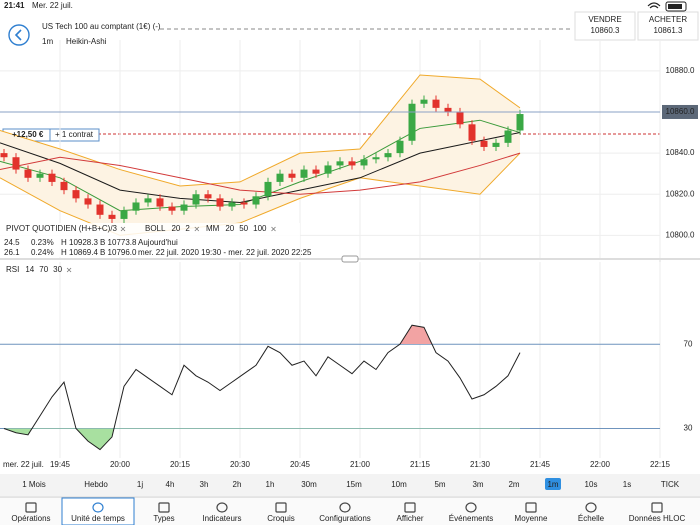 The height and width of the screenshot is (525, 700). What do you see at coordinates (410, 518) in the screenshot?
I see `toolbar-item: Afficher` at bounding box center [410, 518].